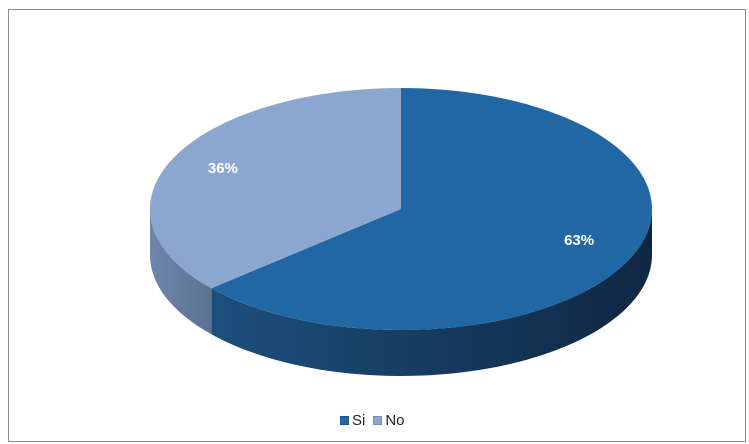 The width and height of the screenshot is (749, 444). I want to click on chart-legend: Si No, so click(376, 420).